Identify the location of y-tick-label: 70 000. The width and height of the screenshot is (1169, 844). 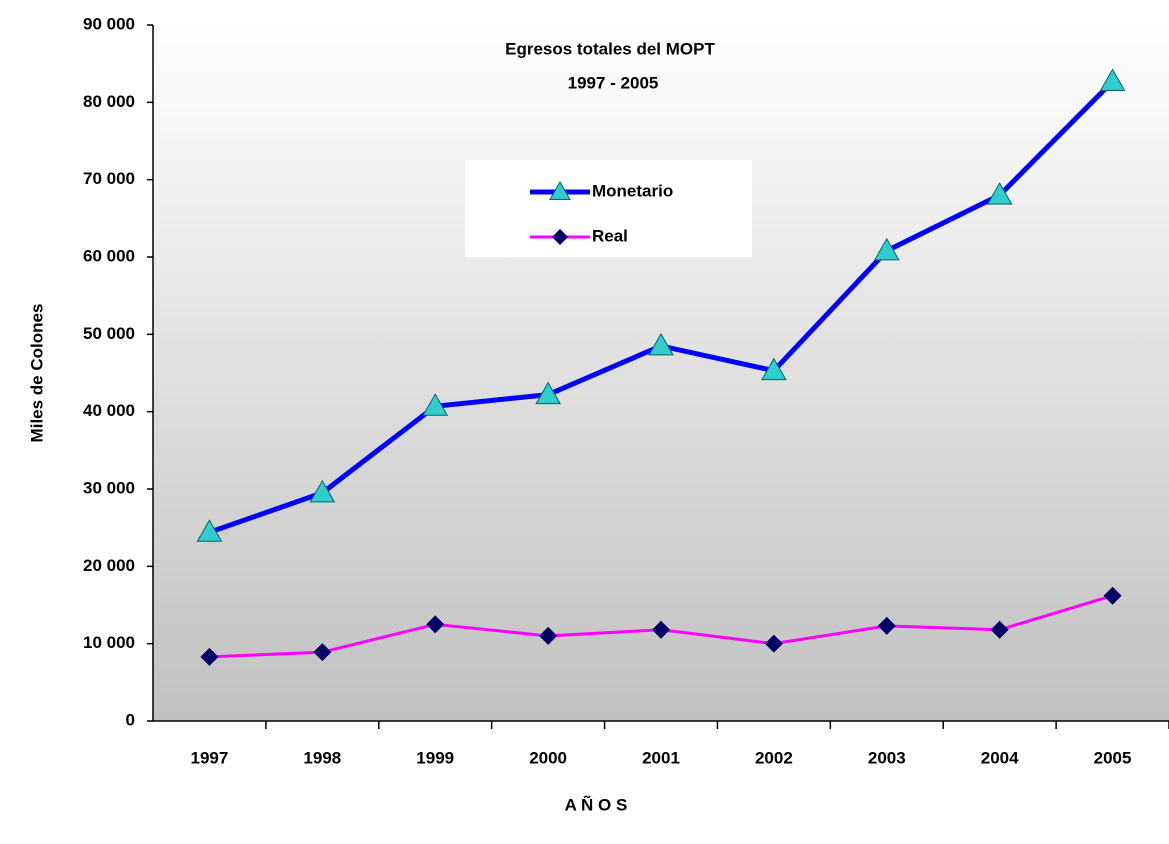
(109, 178).